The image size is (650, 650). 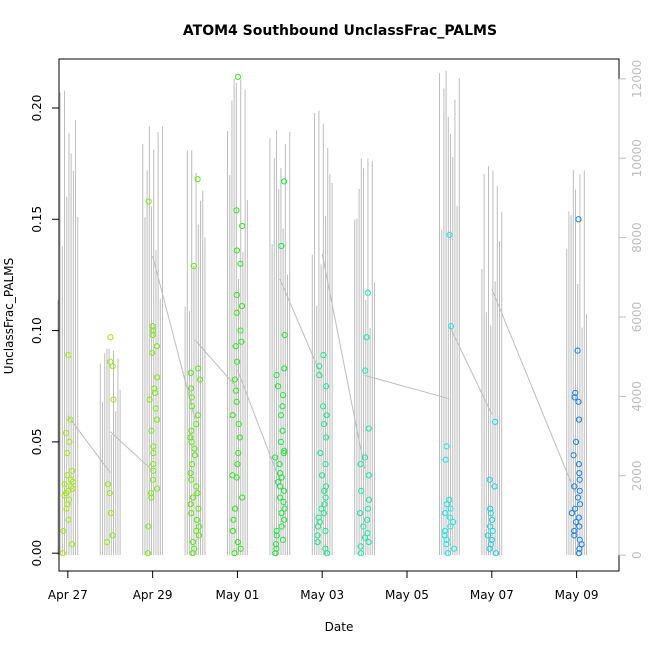 I want to click on y-tick-label: 0.20, so click(x=37, y=108).